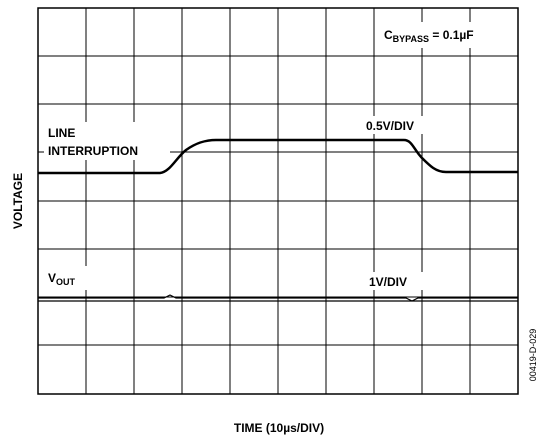 The width and height of the screenshot is (541, 442). I want to click on lower-trace, so click(278, 298).